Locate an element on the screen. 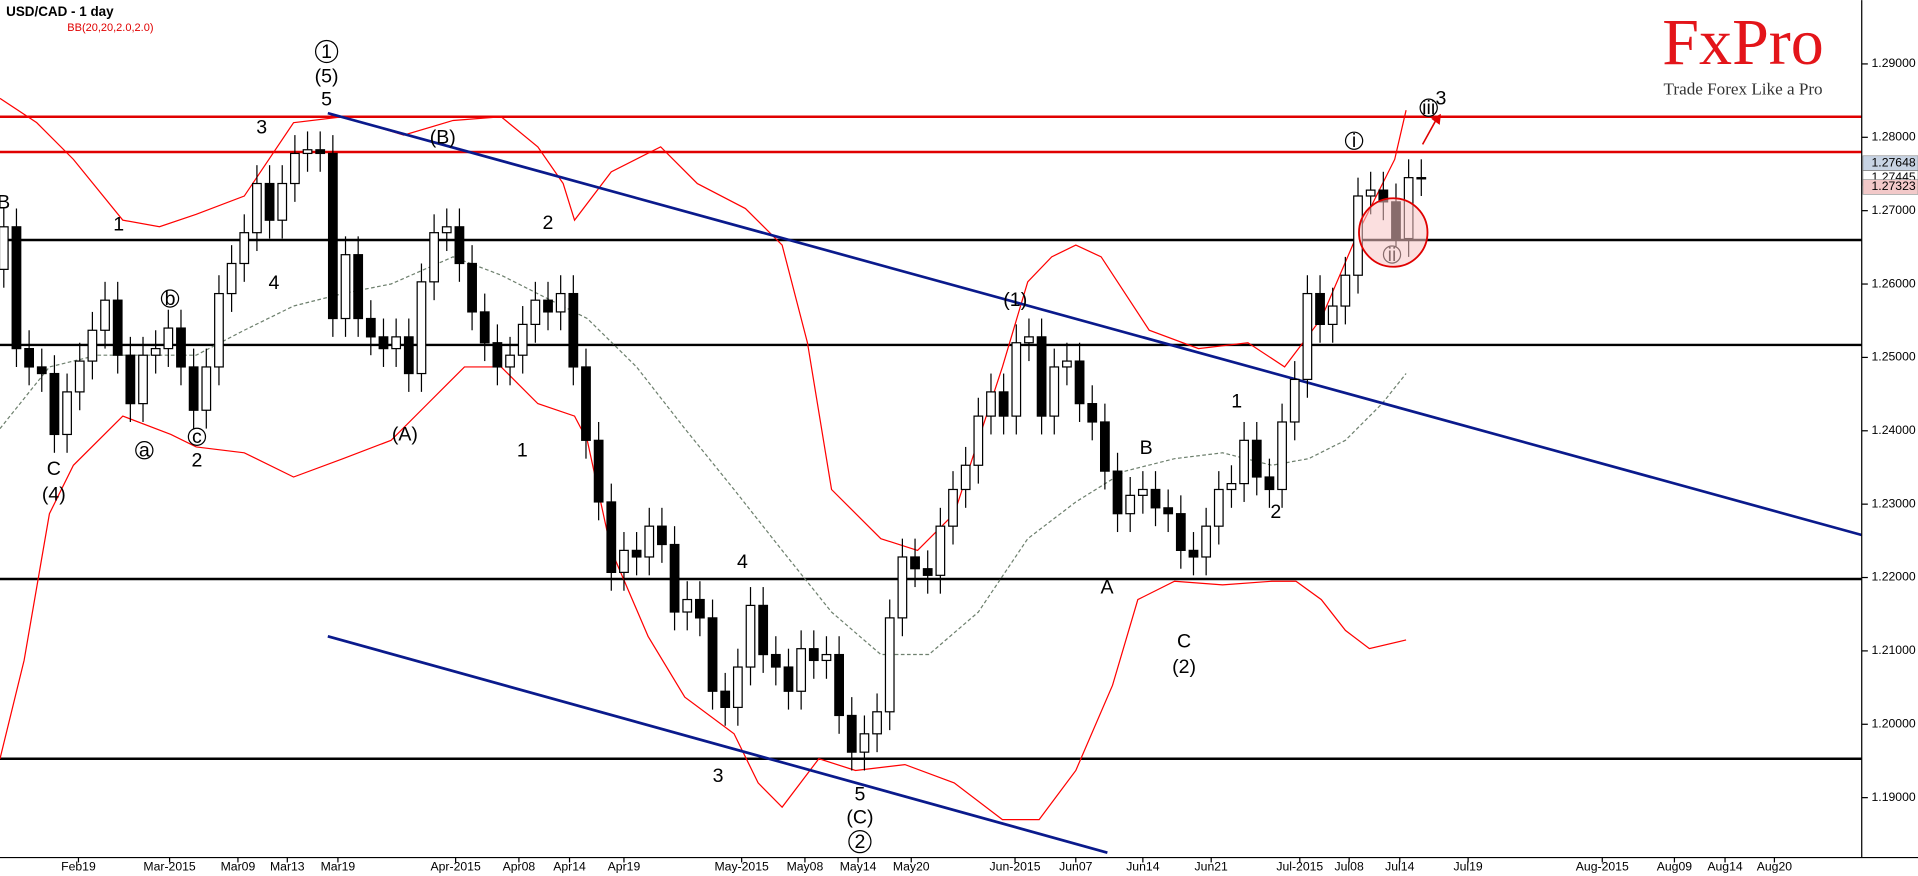 The height and width of the screenshot is (876, 1918). x-tick-label: Jul08 is located at coordinates (1349, 867).